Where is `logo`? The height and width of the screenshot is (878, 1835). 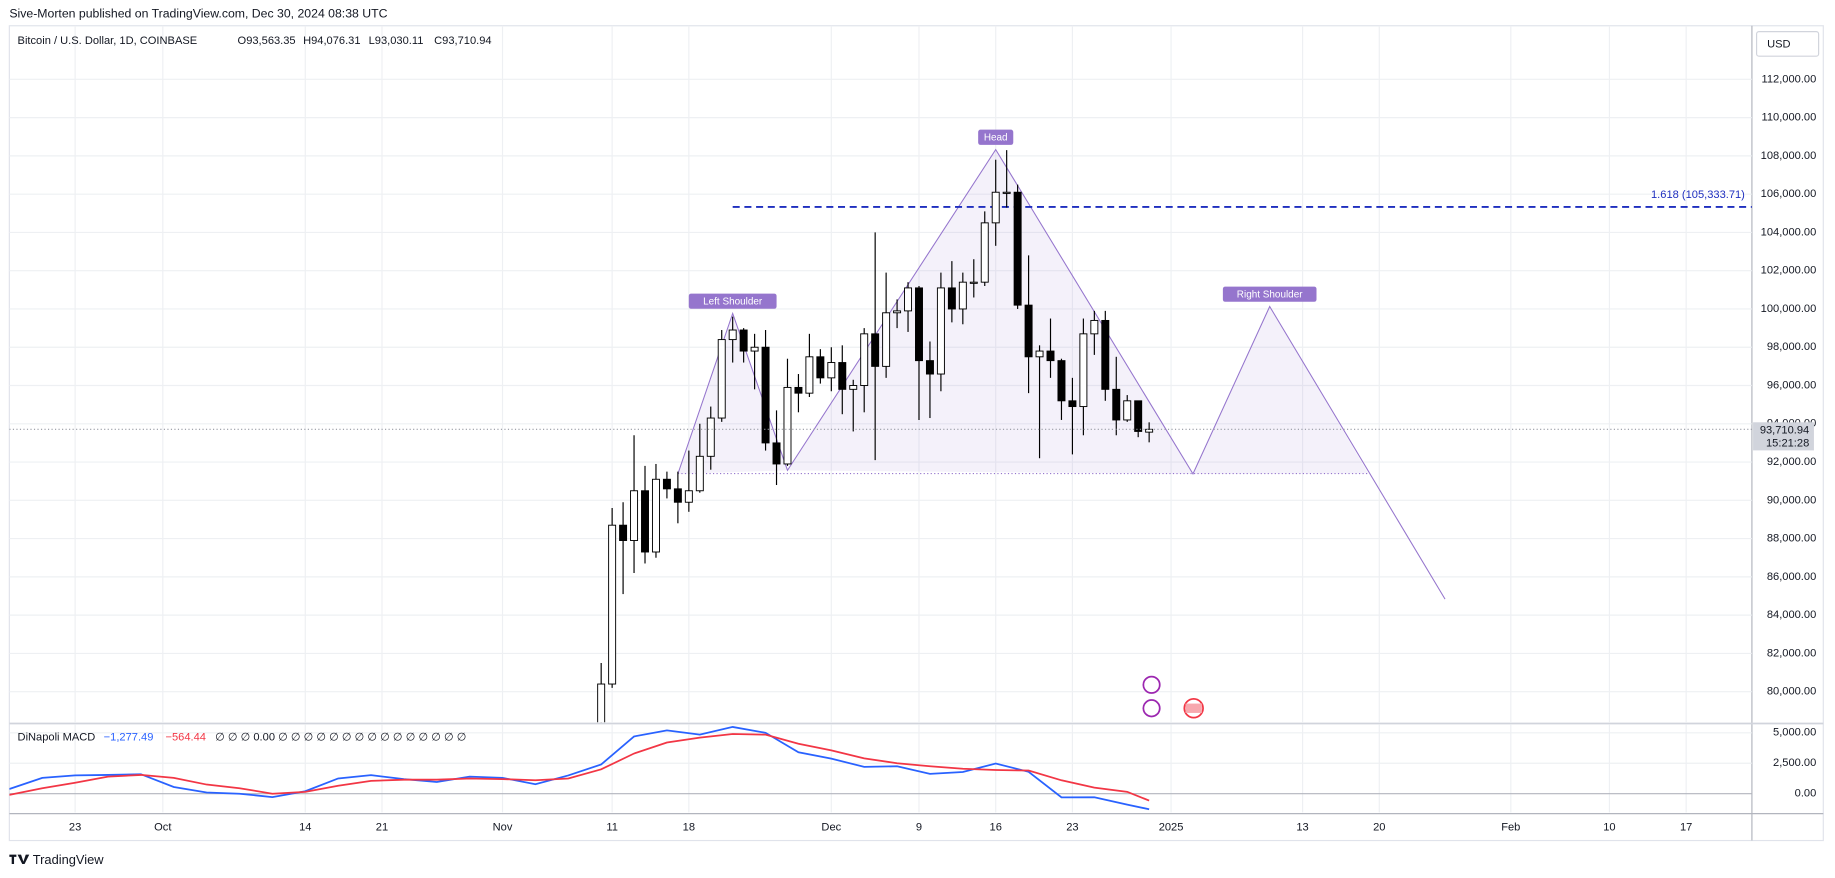 logo is located at coordinates (19, 859).